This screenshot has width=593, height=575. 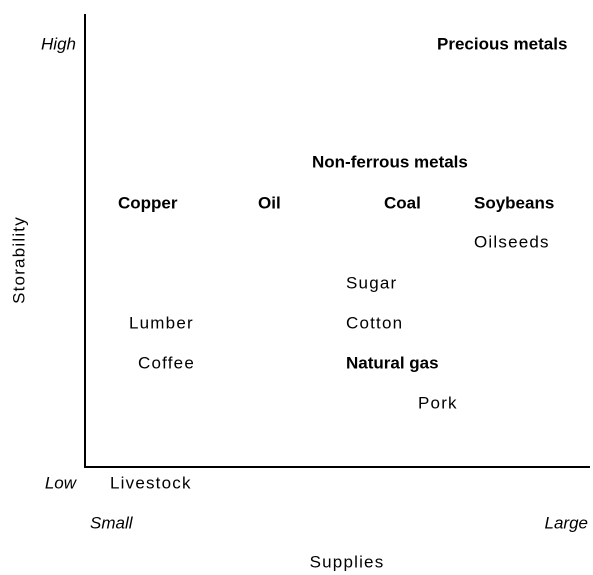 I want to click on commodity-label: Pork, so click(x=438, y=402).